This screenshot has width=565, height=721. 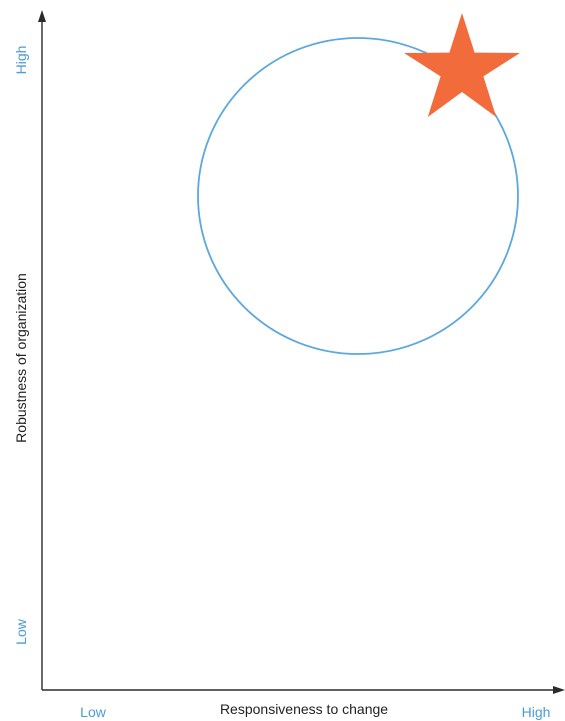 I want to click on y-axis-low-label: Low, so click(x=21, y=631).